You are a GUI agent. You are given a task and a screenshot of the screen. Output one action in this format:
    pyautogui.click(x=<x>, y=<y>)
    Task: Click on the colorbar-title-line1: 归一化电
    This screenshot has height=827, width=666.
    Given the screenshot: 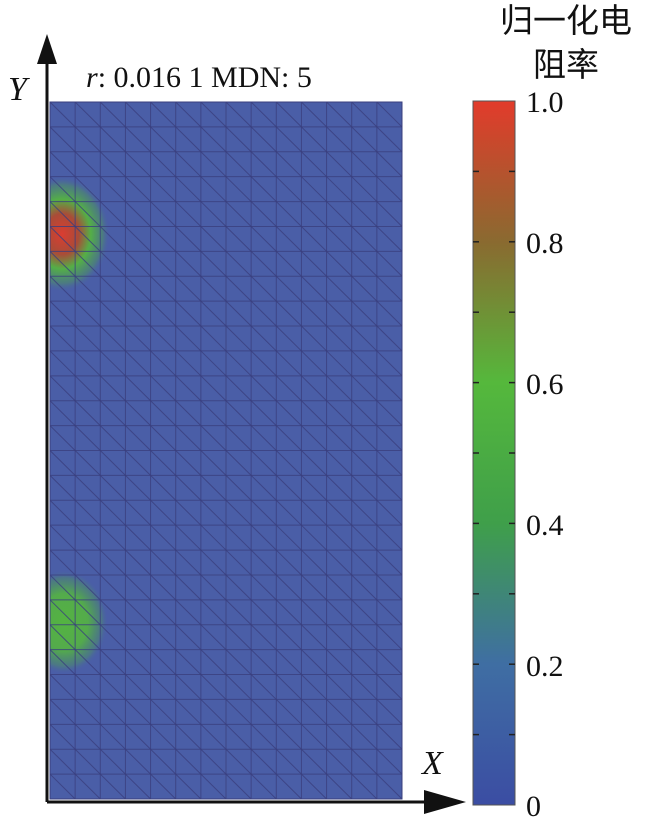 What is the action you would take?
    pyautogui.click(x=566, y=20)
    